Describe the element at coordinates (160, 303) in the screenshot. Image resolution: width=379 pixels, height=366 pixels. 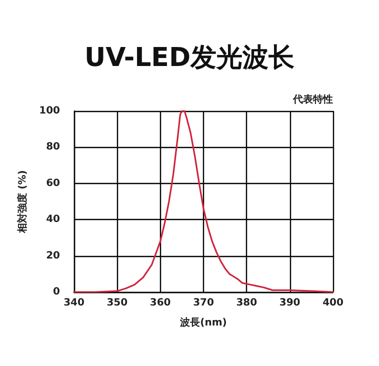
I see `x-tick-label: 360` at that location.